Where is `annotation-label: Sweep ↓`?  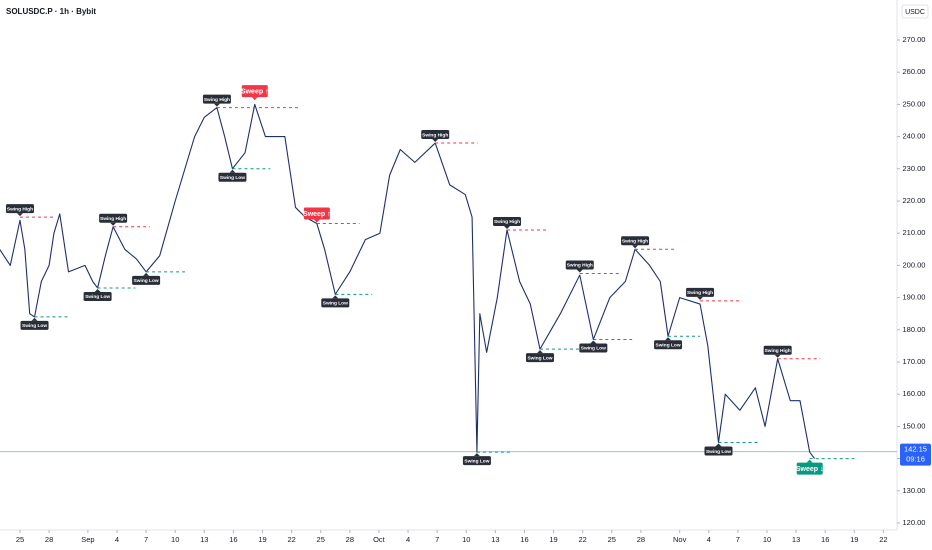 annotation-label: Sweep ↓ is located at coordinates (810, 469).